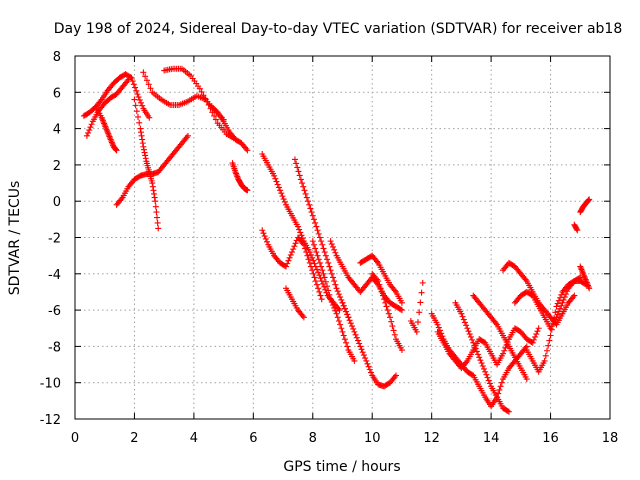 The height and width of the screenshot is (480, 640). Describe the element at coordinates (54, 311) in the screenshot. I see `y-tick-label: -6` at that location.